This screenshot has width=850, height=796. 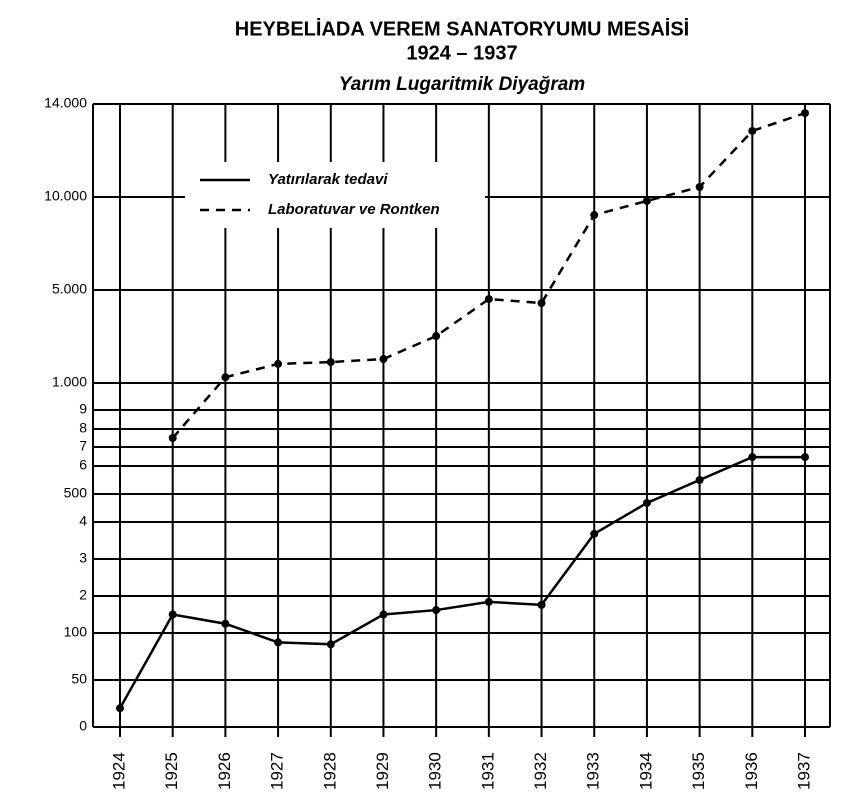 I want to click on x-tick-label: 1928, so click(x=329, y=771).